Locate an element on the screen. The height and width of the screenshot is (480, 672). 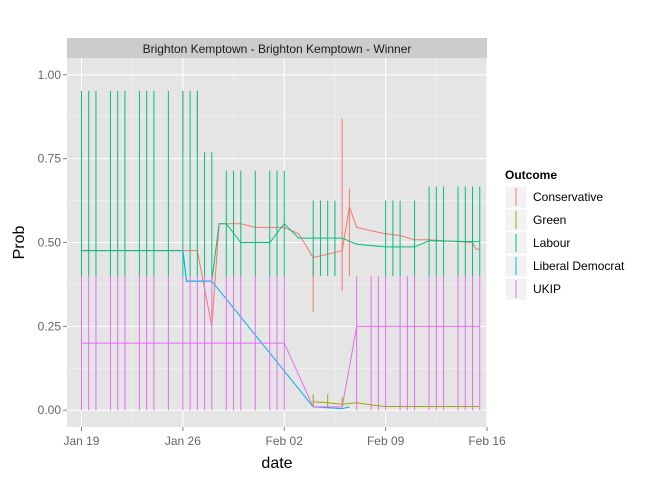
x-axis-title: date is located at coordinates (276, 463).